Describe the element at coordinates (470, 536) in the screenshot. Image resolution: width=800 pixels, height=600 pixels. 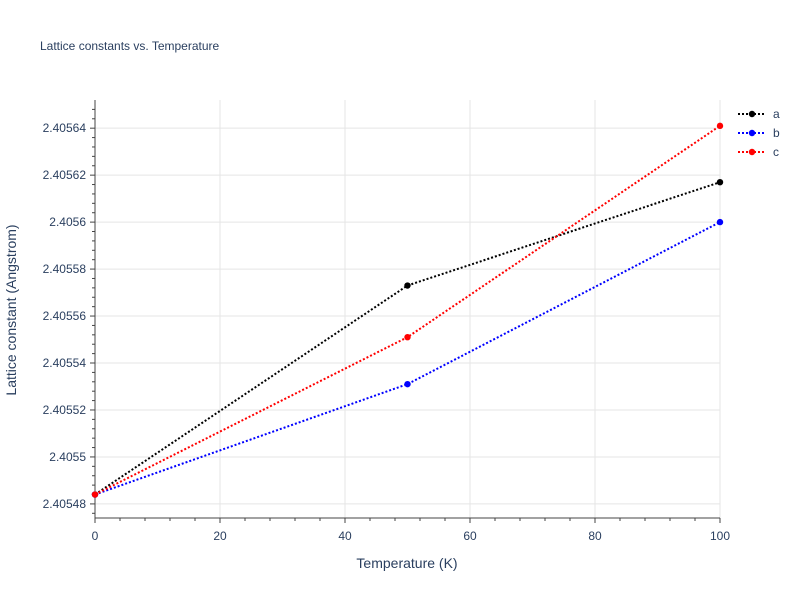
I see `x-tick-label: 60` at that location.